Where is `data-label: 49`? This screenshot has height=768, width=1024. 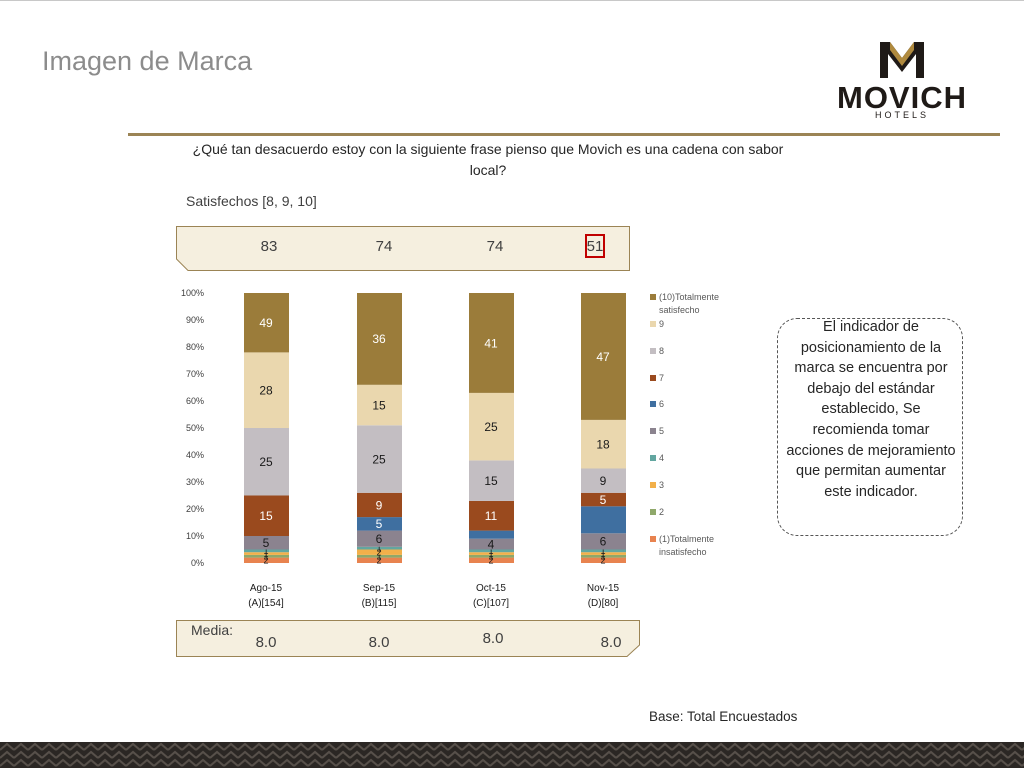 data-label: 49 is located at coordinates (266, 323).